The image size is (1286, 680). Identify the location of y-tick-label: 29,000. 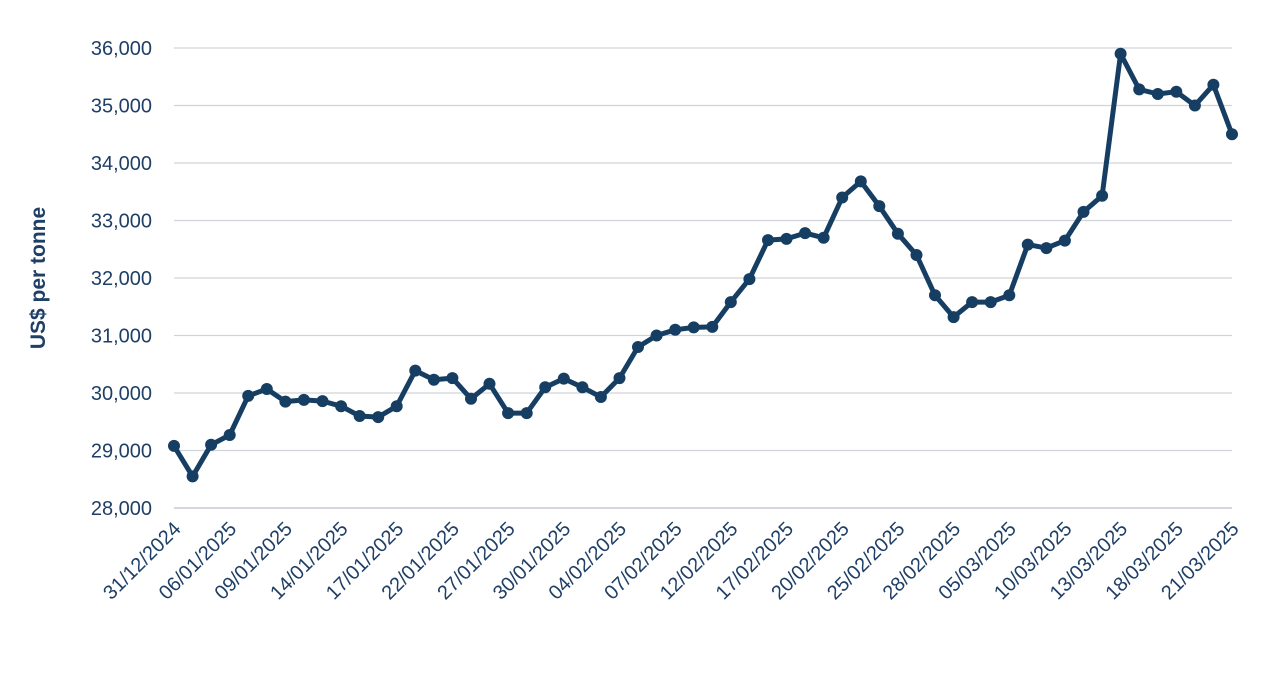
(121, 452).